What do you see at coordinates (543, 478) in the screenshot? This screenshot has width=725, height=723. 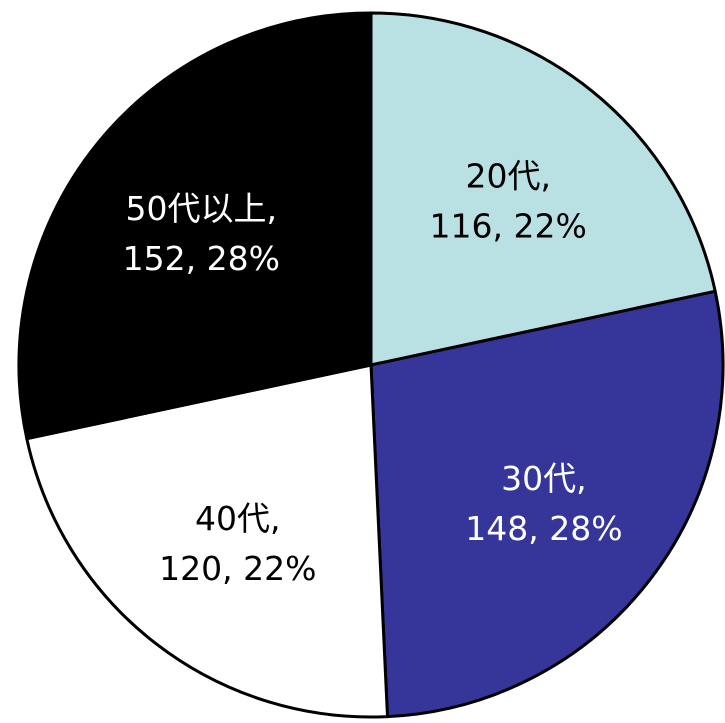 I see `pie-data-label-category: 30代,` at bounding box center [543, 478].